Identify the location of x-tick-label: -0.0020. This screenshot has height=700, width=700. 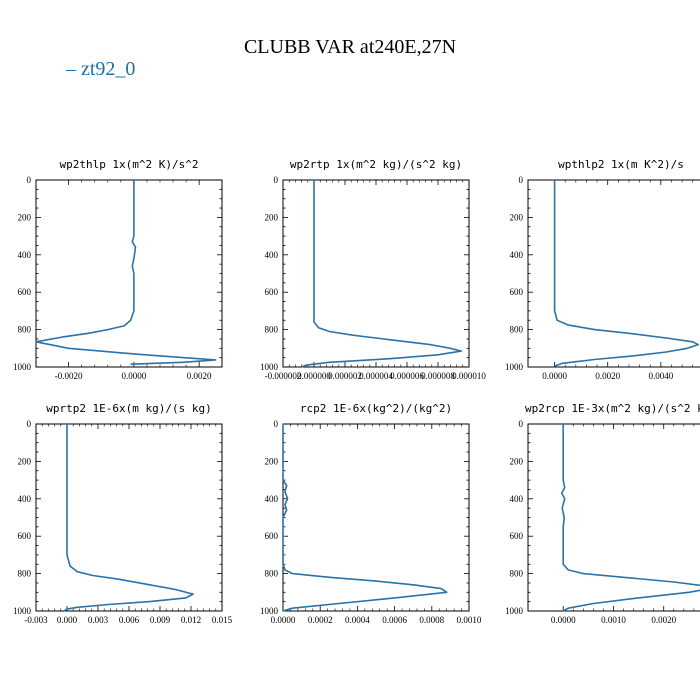
(69, 376).